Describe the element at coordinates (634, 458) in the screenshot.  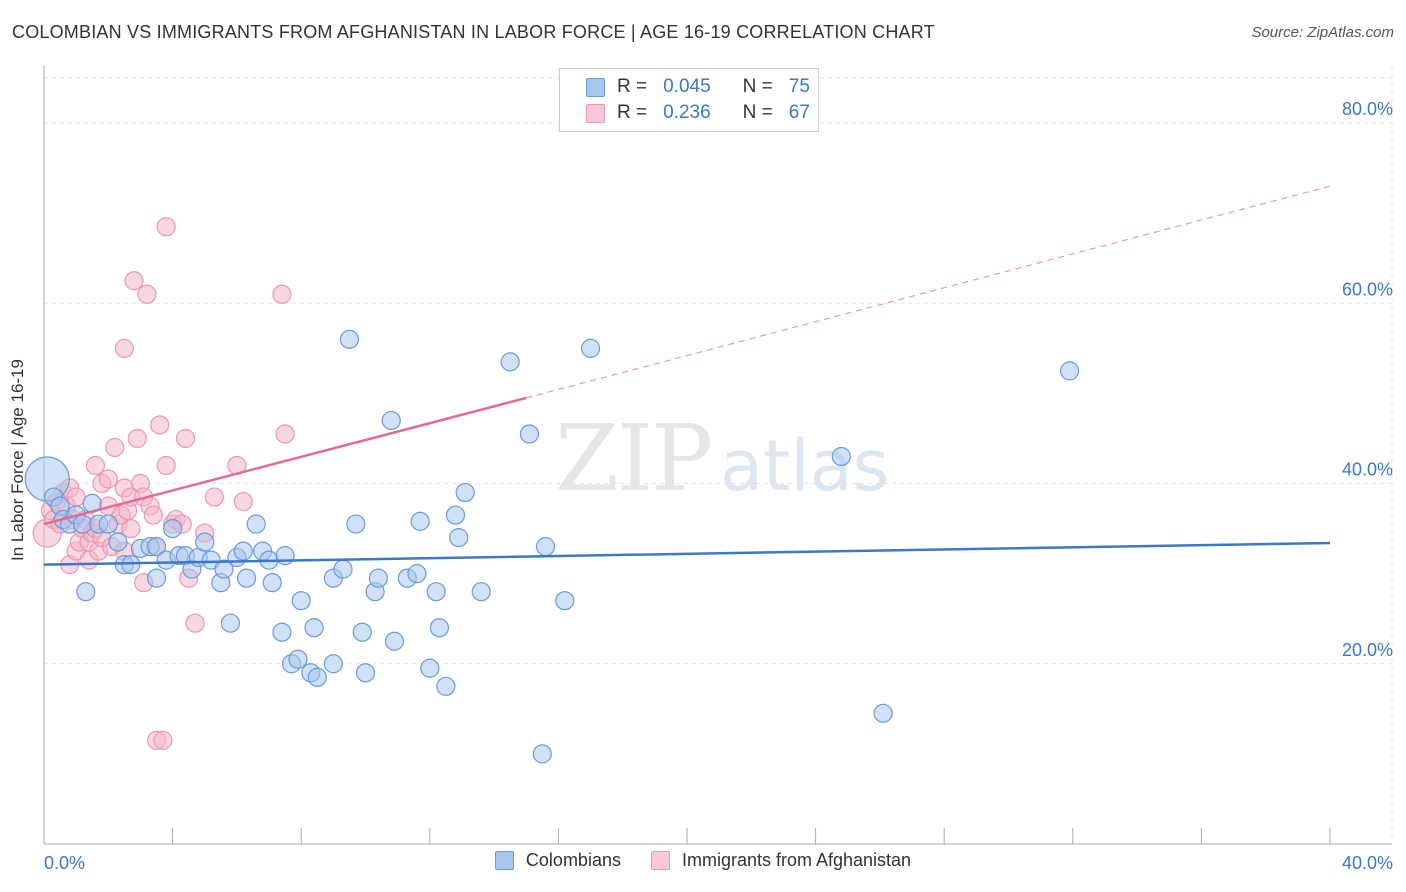
I see `watermark-zip: ZIP` at that location.